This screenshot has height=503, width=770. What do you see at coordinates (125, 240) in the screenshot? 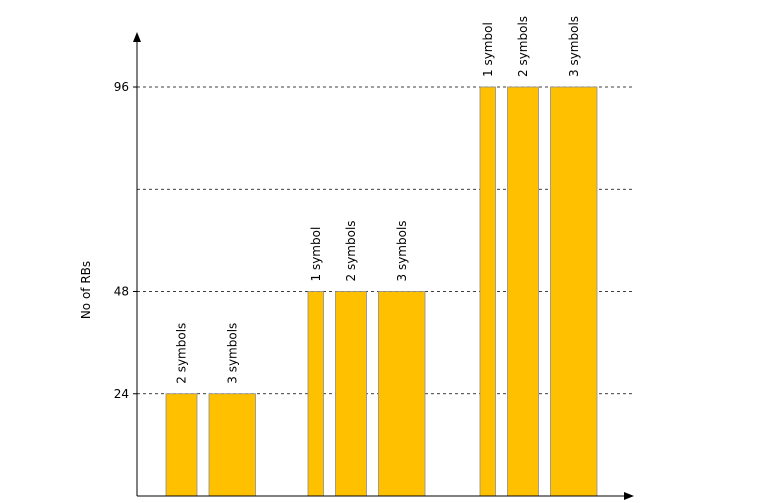
I see `y-tick-labels: 24 48 96` at bounding box center [125, 240].